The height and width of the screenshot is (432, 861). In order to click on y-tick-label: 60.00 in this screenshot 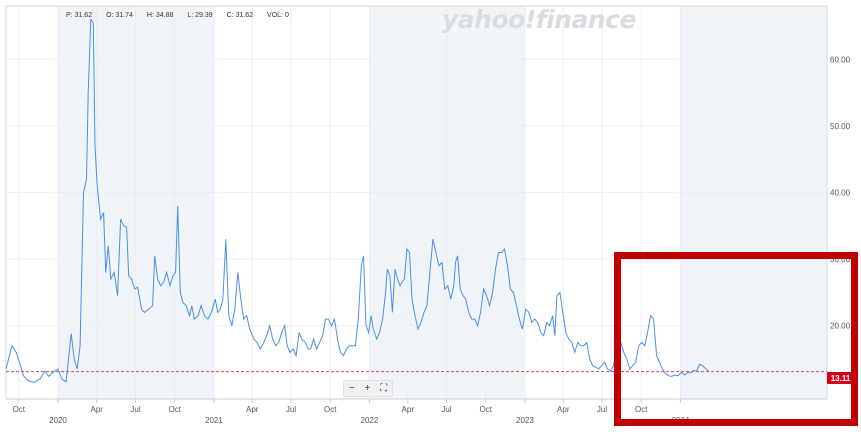, I will do `click(840, 59)`.